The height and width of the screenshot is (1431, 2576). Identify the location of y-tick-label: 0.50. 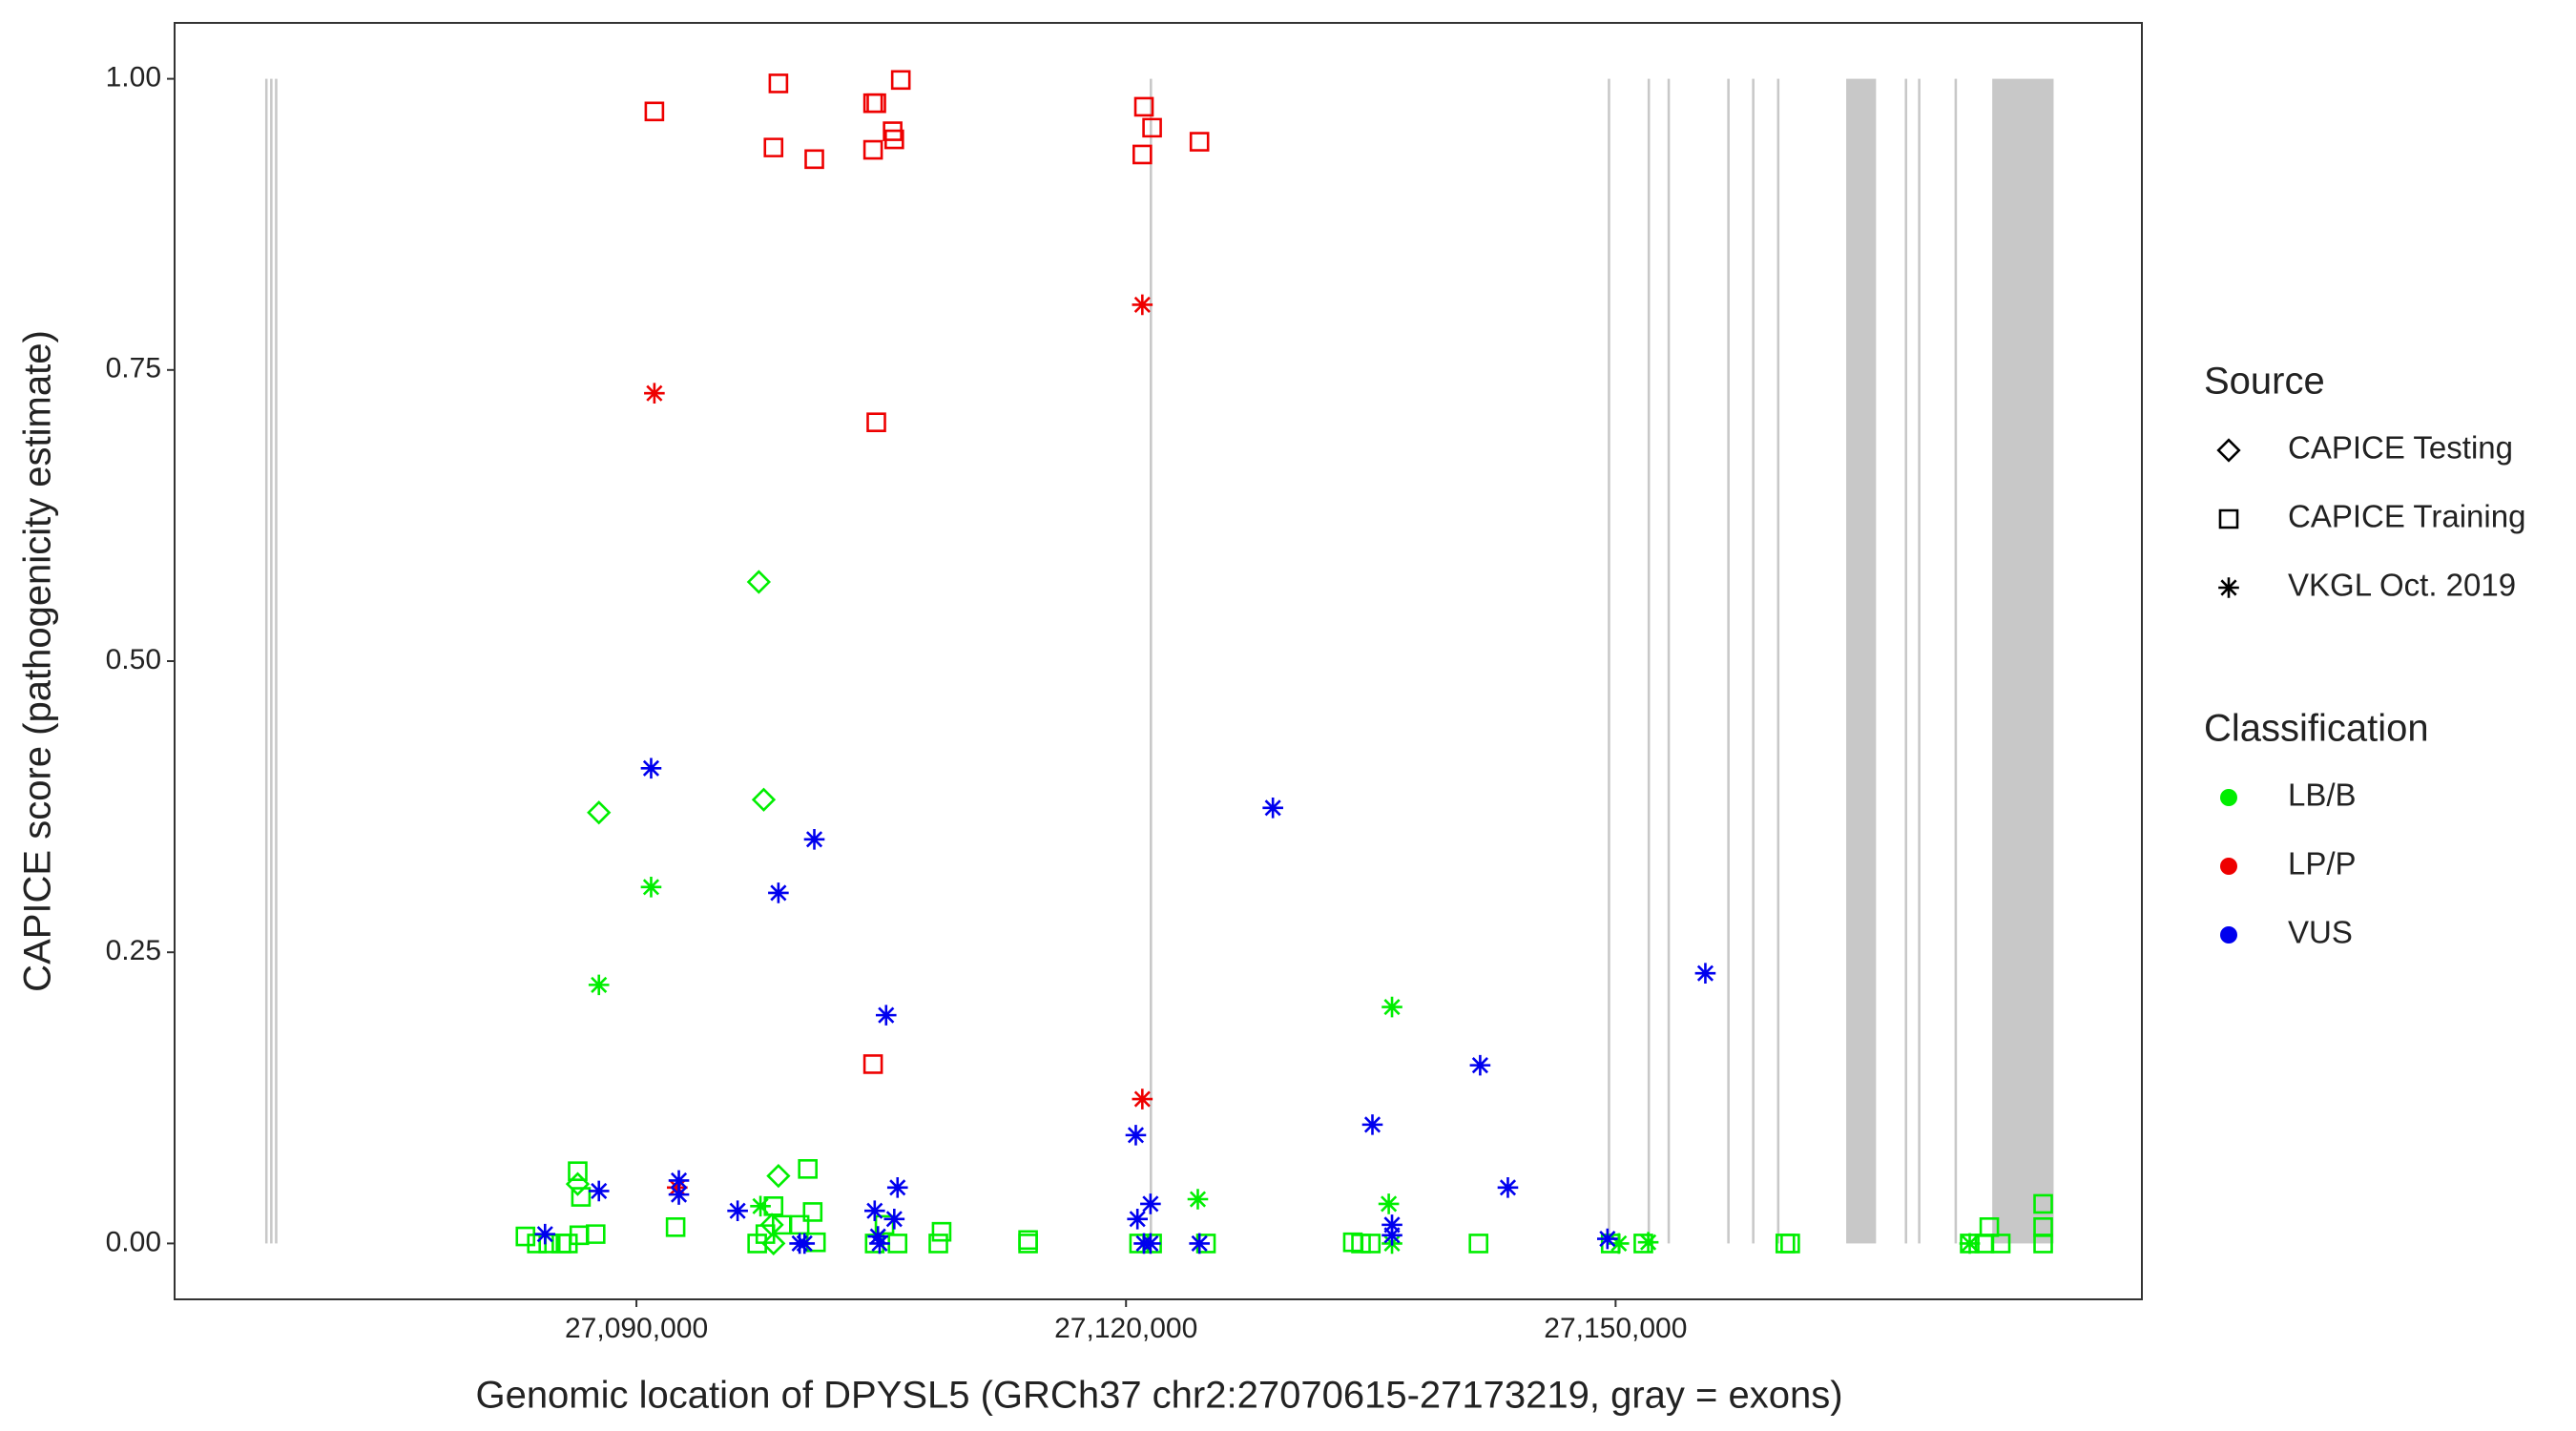
(133, 659).